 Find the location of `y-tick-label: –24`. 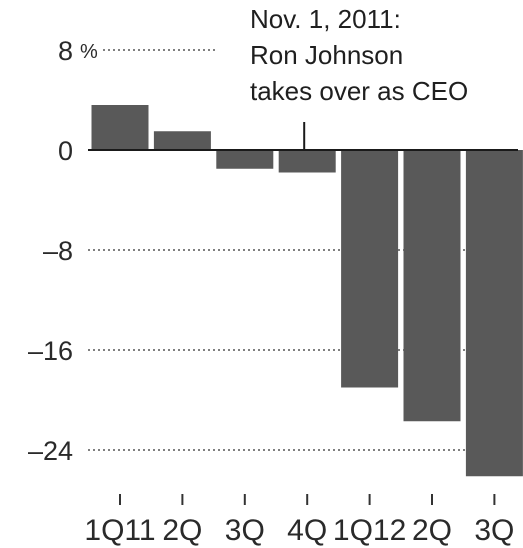

y-tick-label: –24 is located at coordinates (50, 451).